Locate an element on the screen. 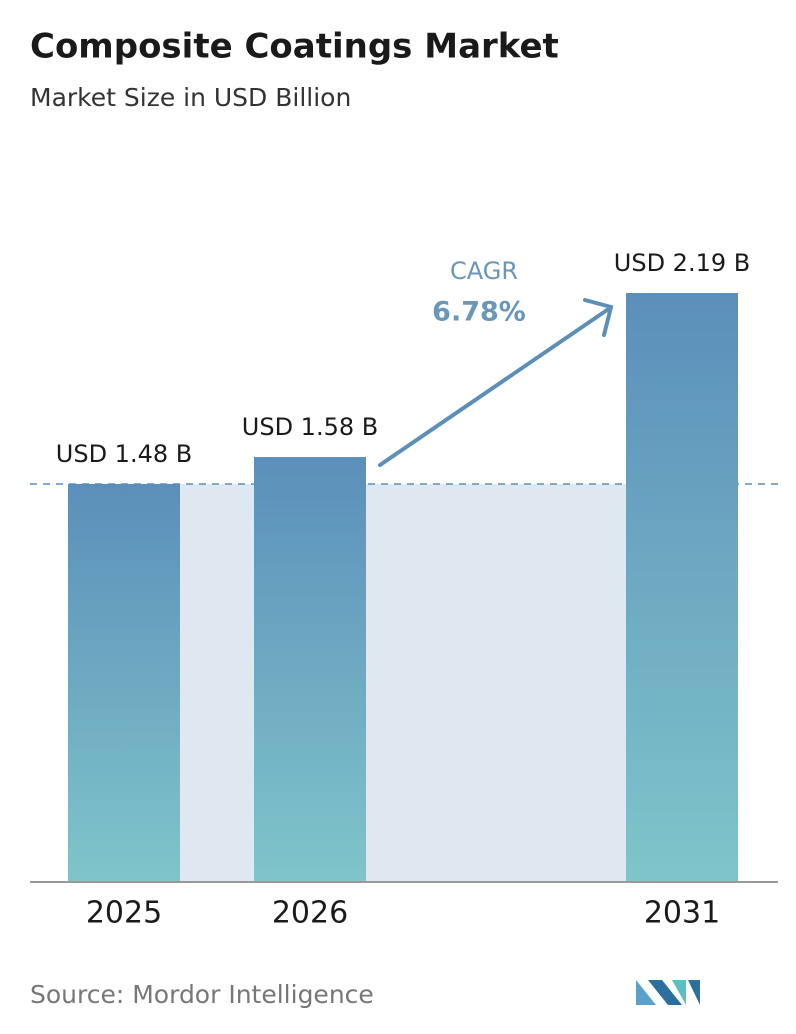  cagr-label: CAGR is located at coordinates (484, 271).